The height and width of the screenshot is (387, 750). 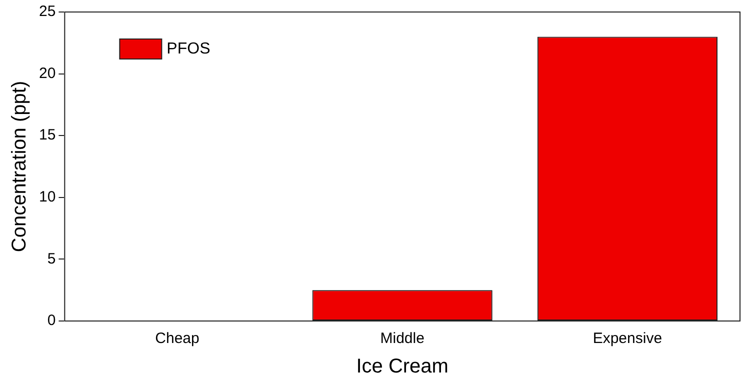 I want to click on x-tick-label: Middle, so click(x=402, y=339).